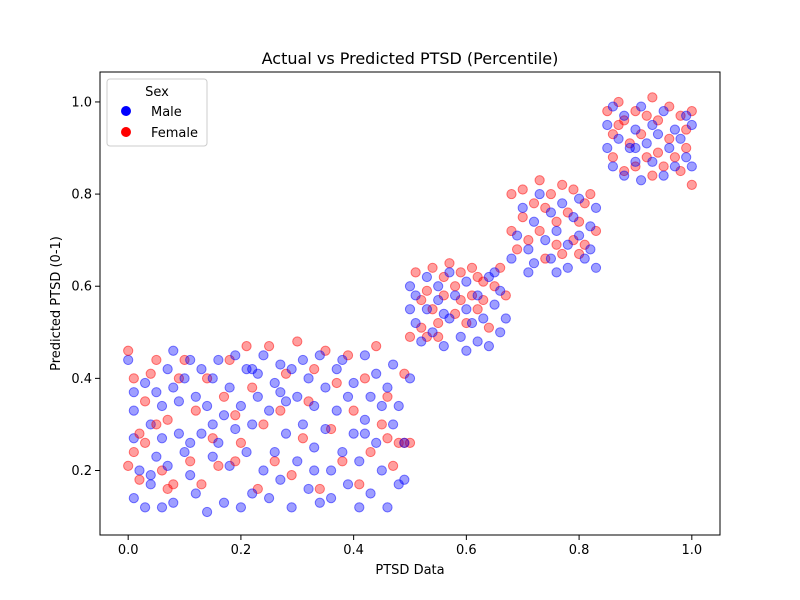 Image resolution: width=800 pixels, height=600 pixels. Describe the element at coordinates (353, 550) in the screenshot. I see `x-tick-label: 0.4` at that location.